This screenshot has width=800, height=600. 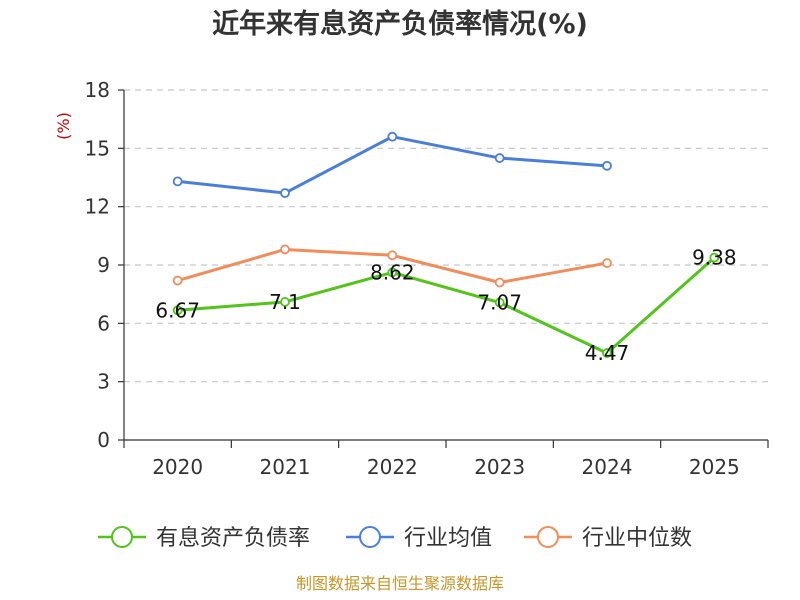 I want to click on data-labels: 6.67 7.1 8.62 7.07 4.47 9.38, so click(x=445, y=305).